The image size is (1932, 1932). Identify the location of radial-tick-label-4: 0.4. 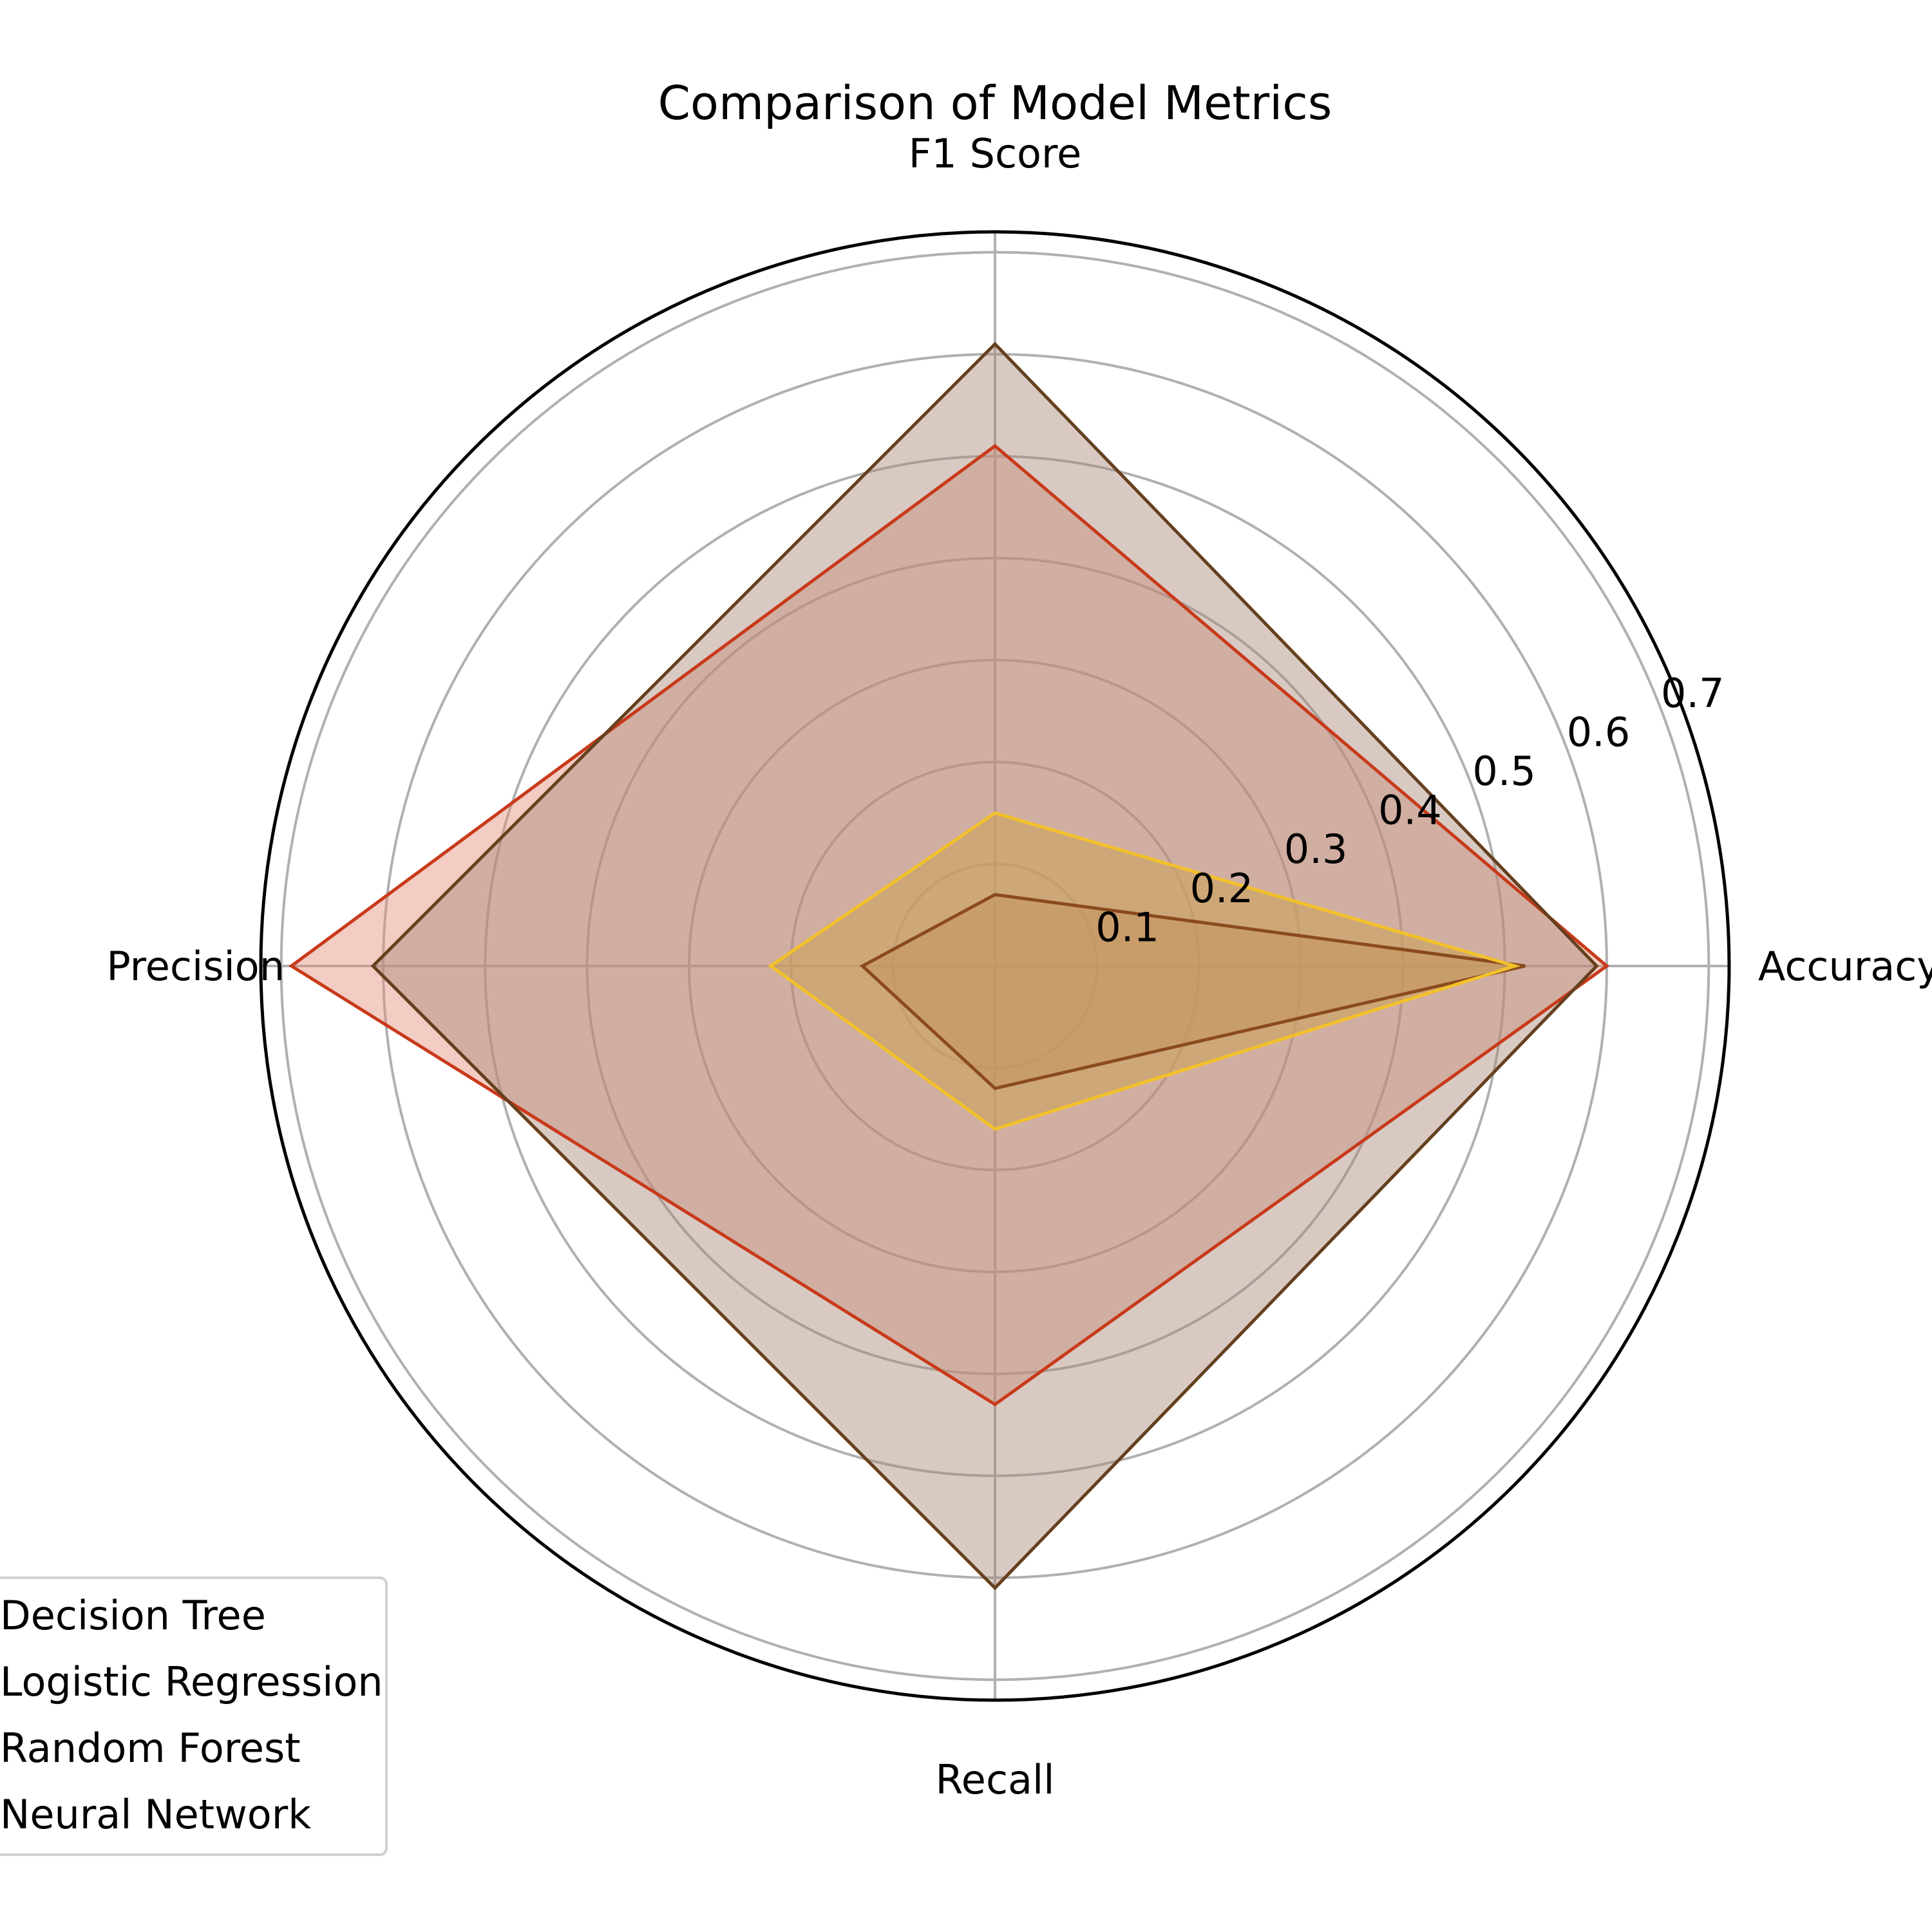
(1410, 811).